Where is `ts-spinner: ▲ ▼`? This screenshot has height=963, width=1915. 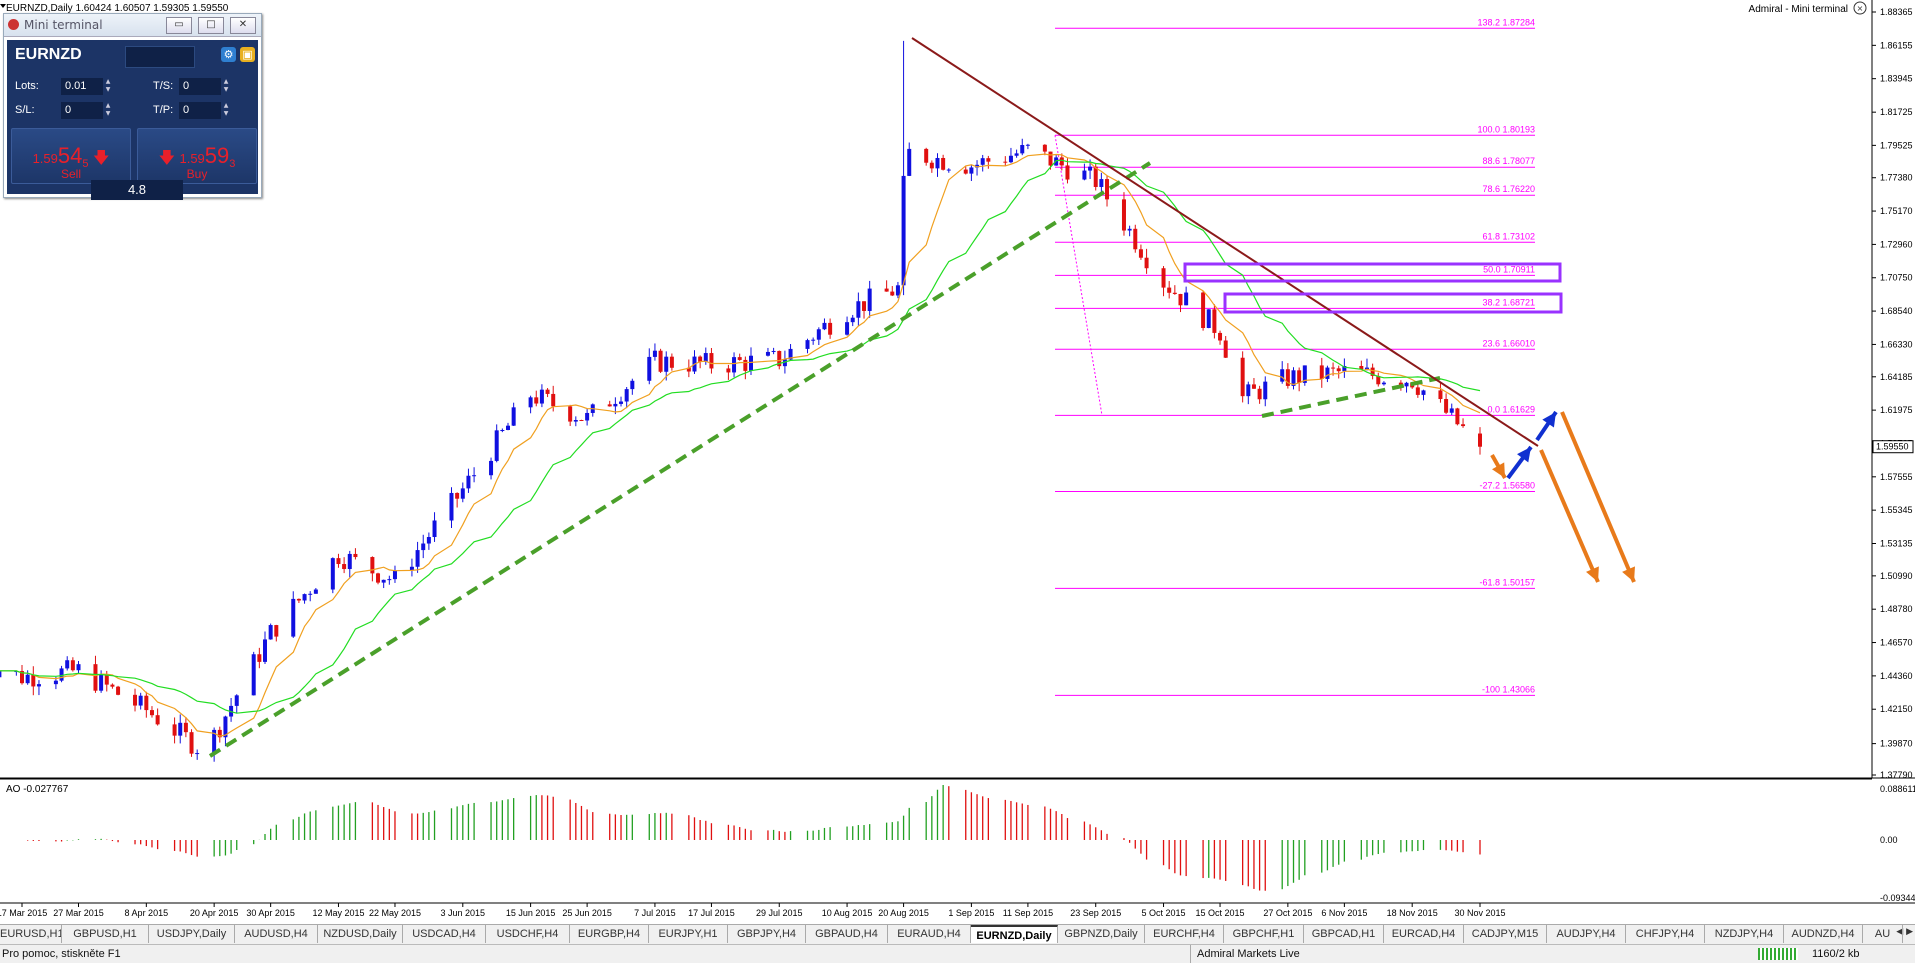 ts-spinner: ▲ ▼ is located at coordinates (226, 85).